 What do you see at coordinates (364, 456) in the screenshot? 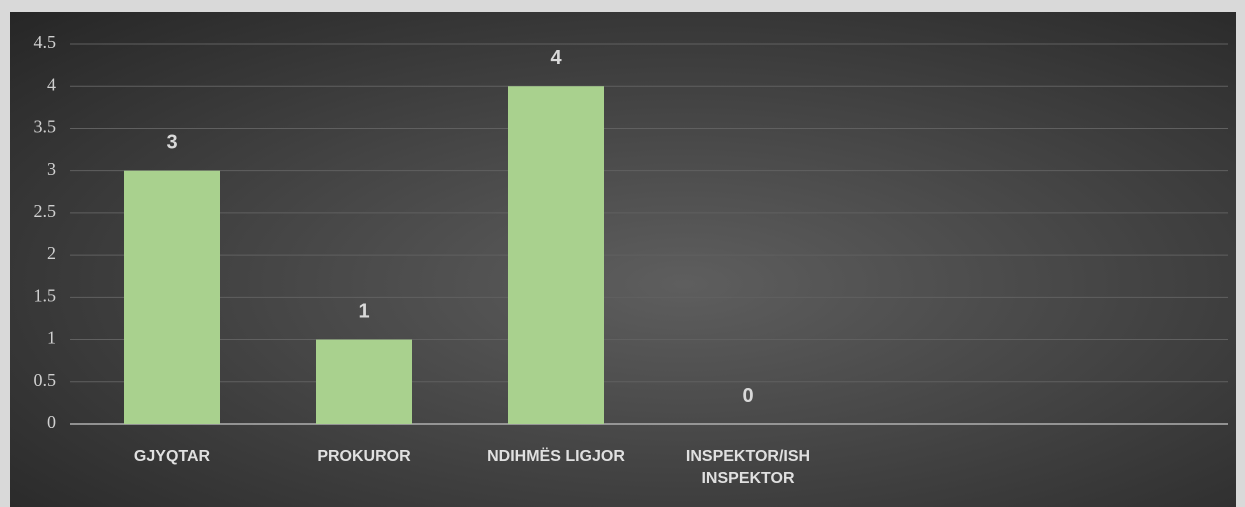
I see `x-tick-label: PROKUROR` at bounding box center [364, 456].